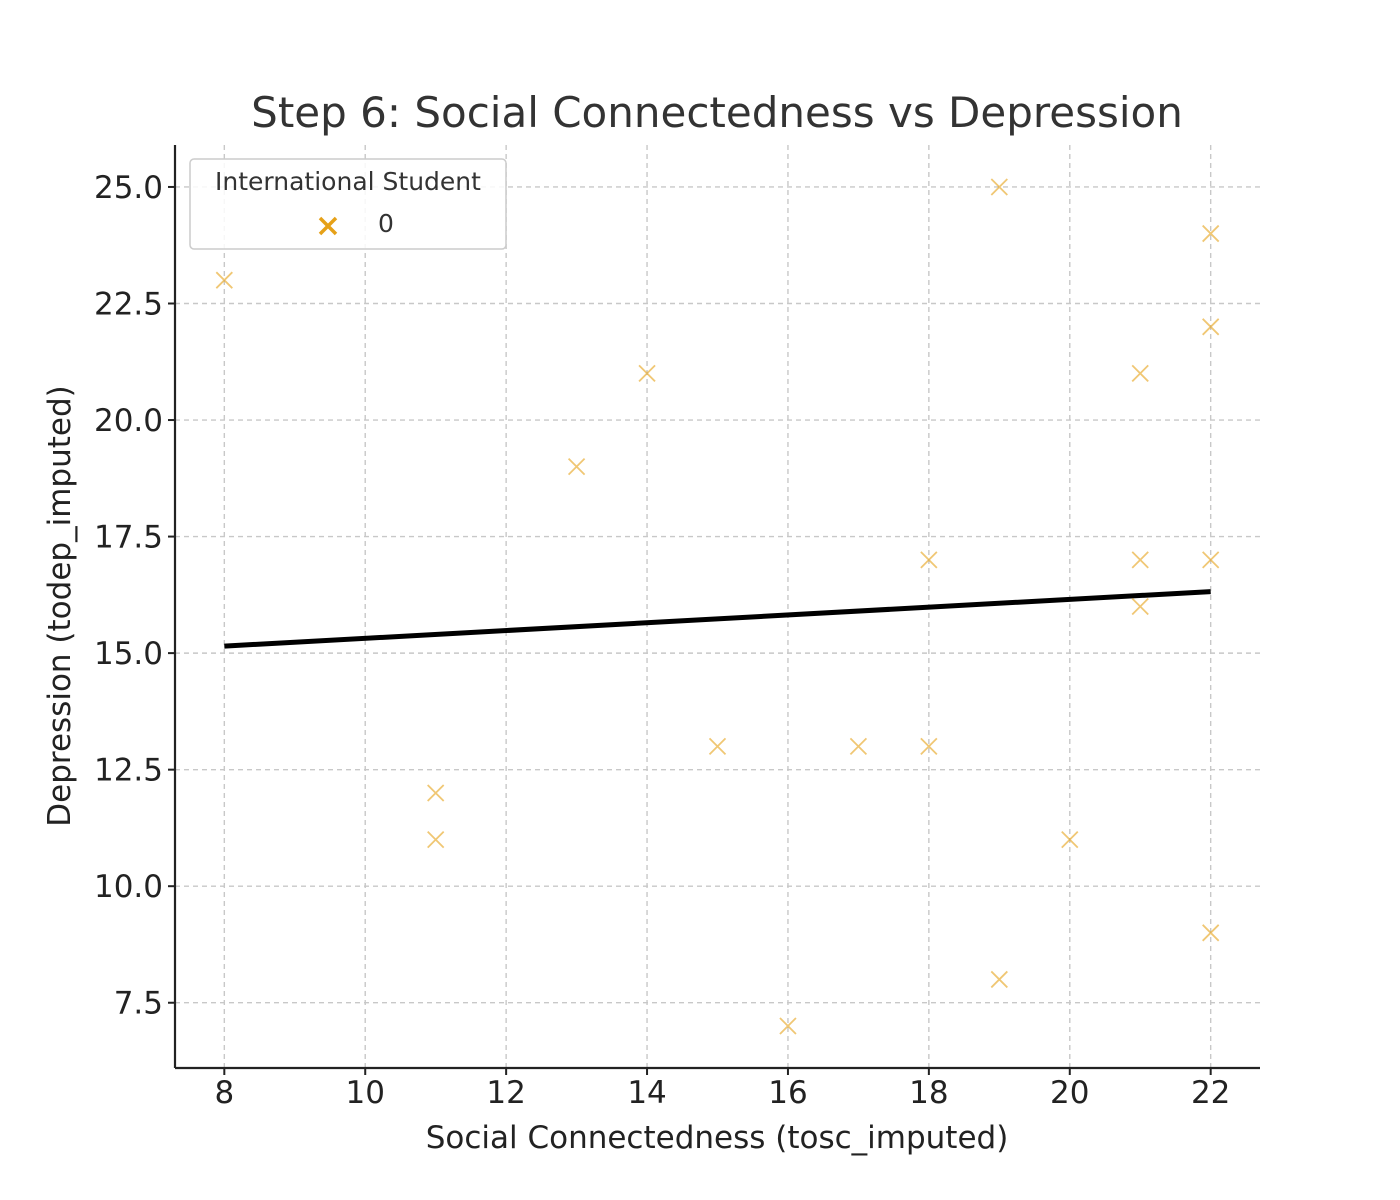 The image size is (1400, 1200). What do you see at coordinates (128, 887) in the screenshot?
I see `y-tick-label: 10.0` at bounding box center [128, 887].